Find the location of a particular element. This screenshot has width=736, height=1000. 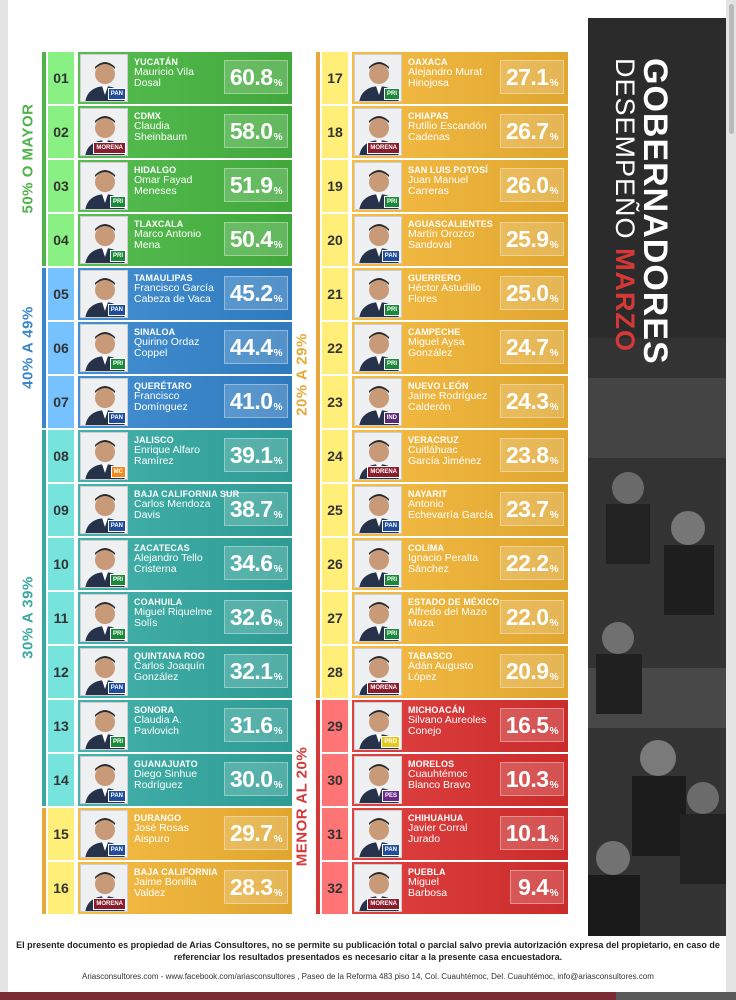

approval-number: 60.8 is located at coordinates (251, 76).